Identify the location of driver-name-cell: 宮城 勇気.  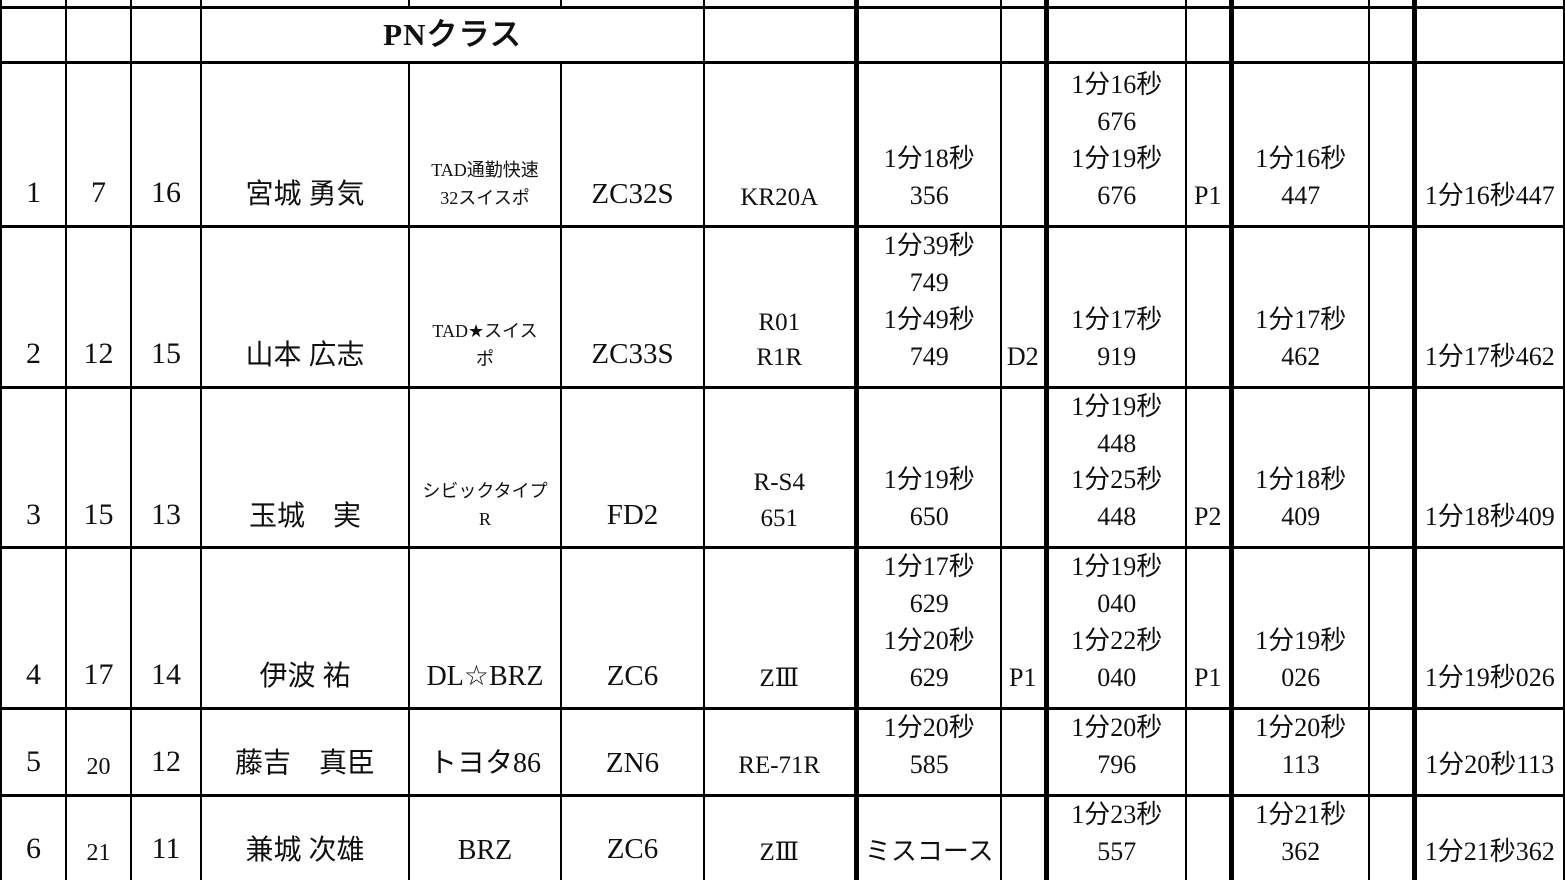
(305, 144).